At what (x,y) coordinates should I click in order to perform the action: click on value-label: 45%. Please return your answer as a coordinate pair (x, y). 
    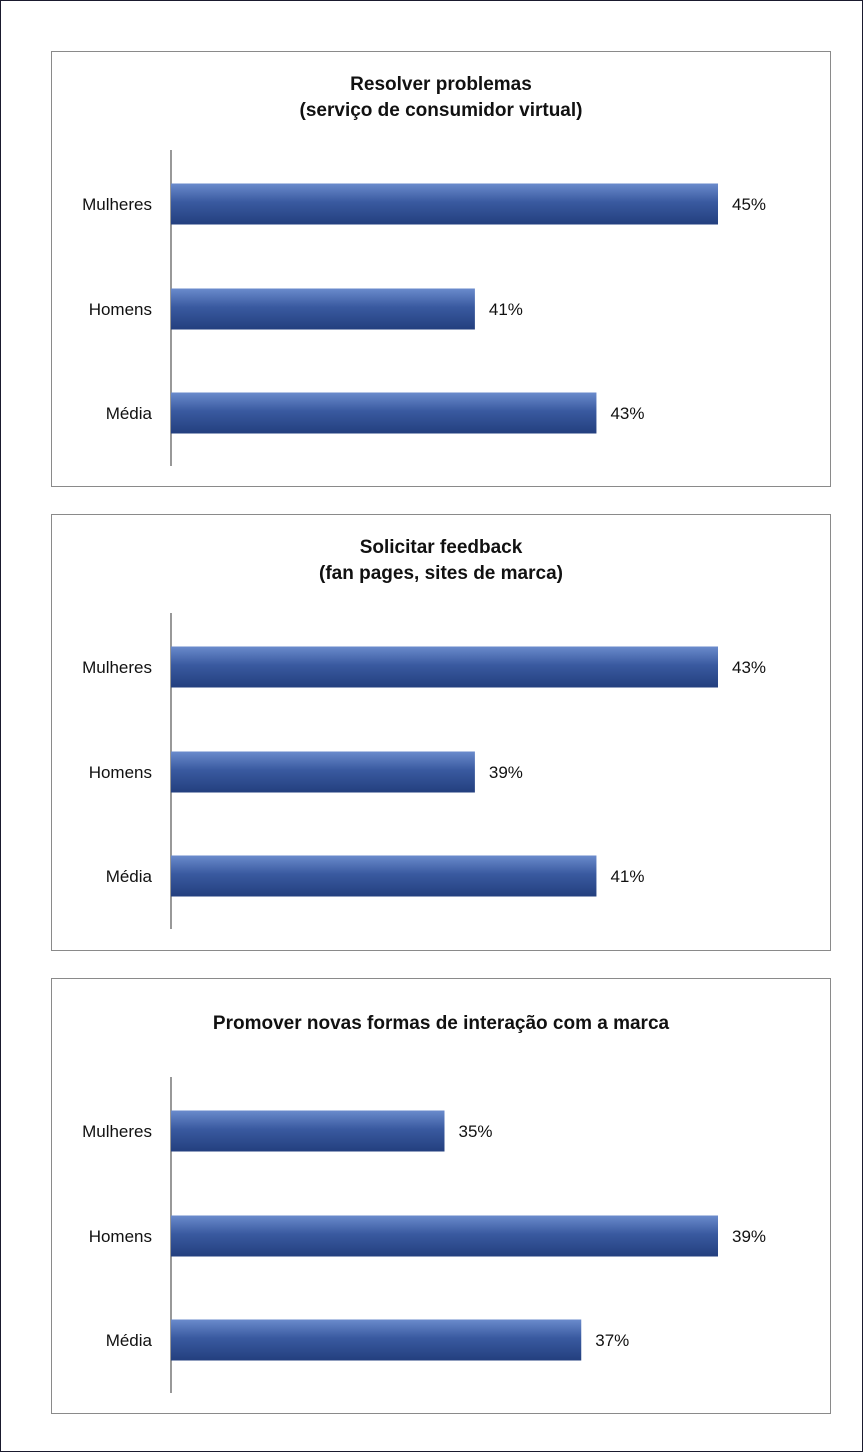
    Looking at the image, I should click on (749, 204).